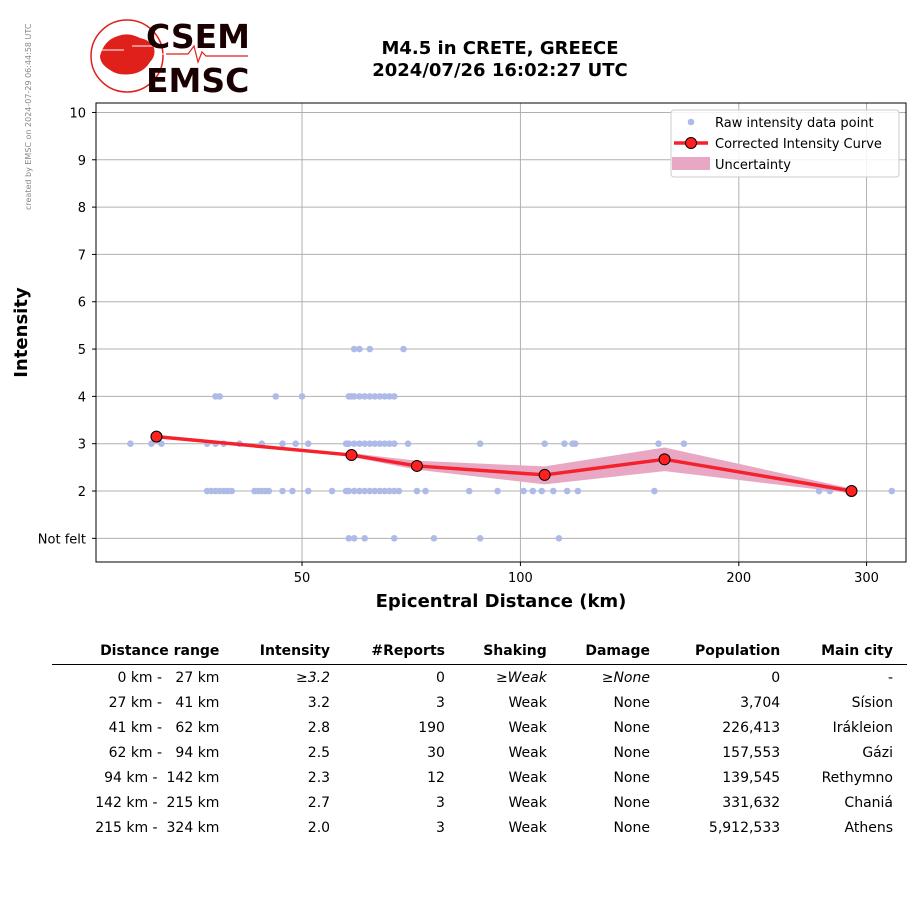 This screenshot has width=915, height=905. Describe the element at coordinates (520, 578) in the screenshot. I see `x-tick-label: 100` at that location.